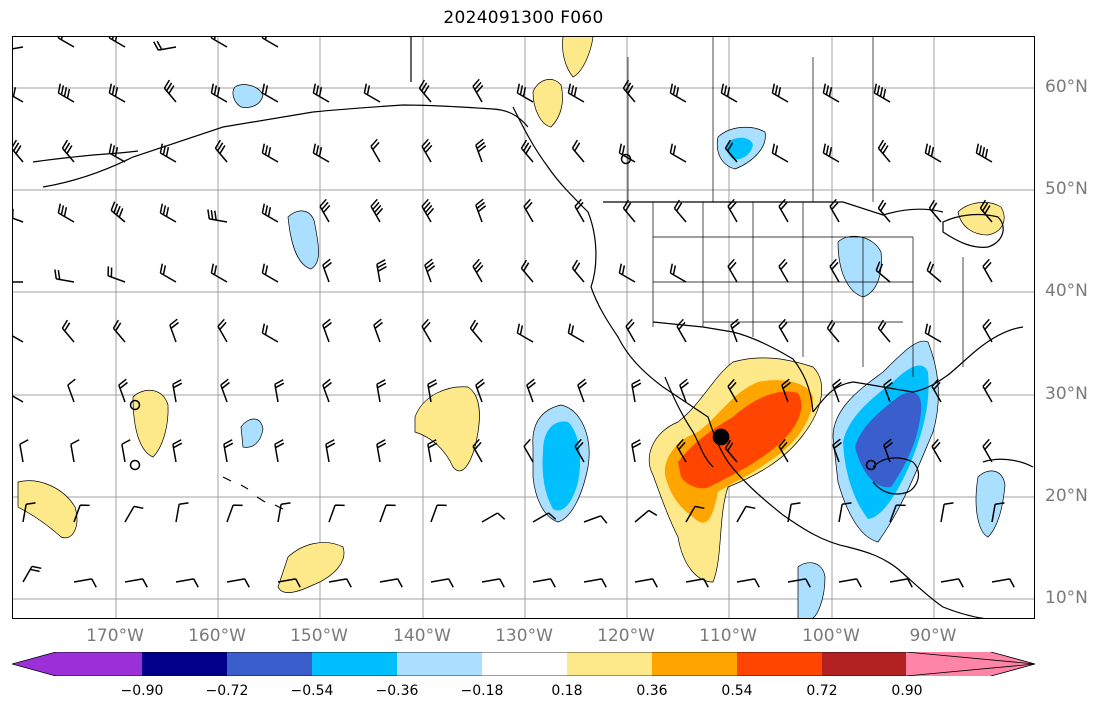 This screenshot has height=712, width=1105. What do you see at coordinates (1066, 496) in the screenshot?
I see `lat-label-20n: 20°N` at bounding box center [1066, 496].